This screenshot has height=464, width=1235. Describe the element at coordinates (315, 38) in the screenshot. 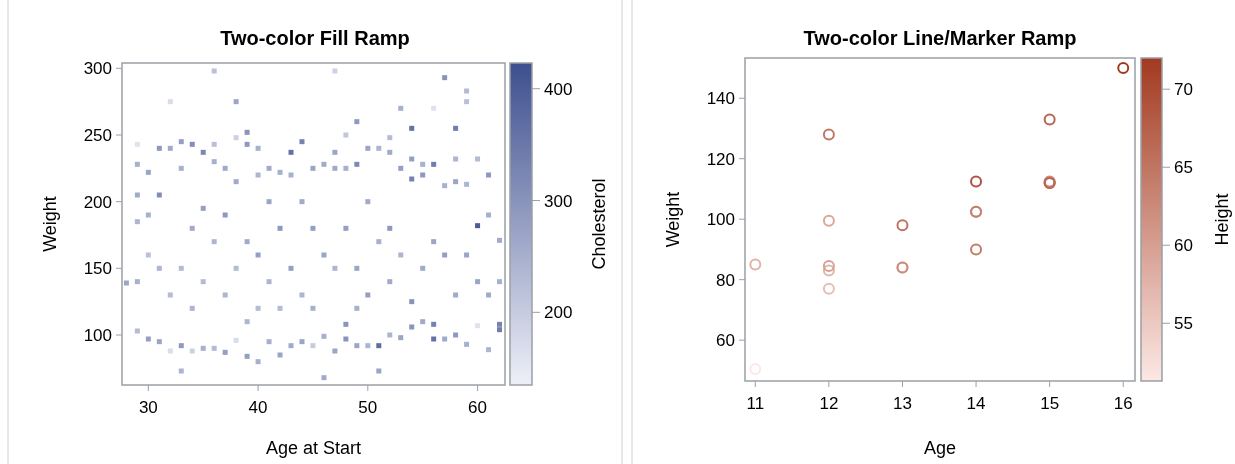

I see `chart-title: Two-color Fill Ramp` at that location.